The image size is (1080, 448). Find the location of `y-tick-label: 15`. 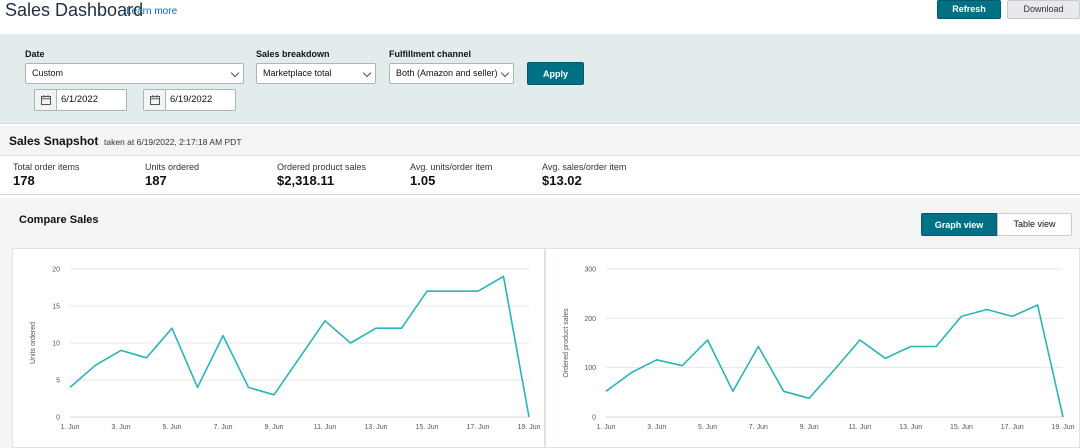

y-tick-label: 15 is located at coordinates (56, 307).